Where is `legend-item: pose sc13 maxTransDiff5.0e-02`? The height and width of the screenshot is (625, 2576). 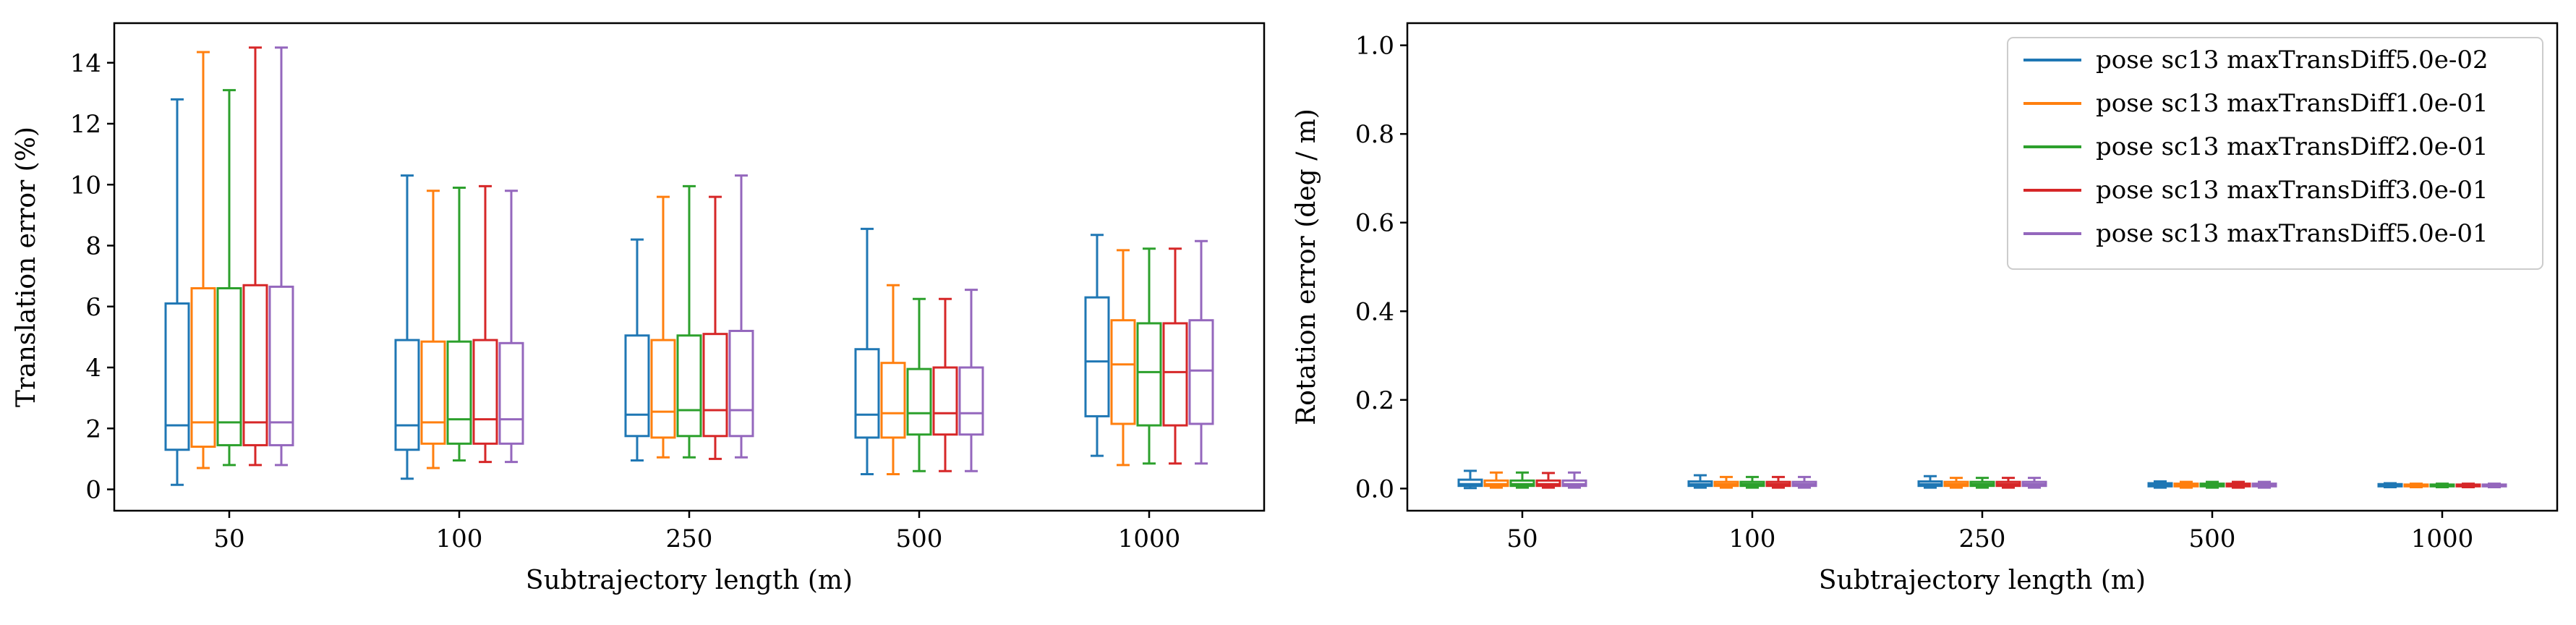
legend-item: pose sc13 maxTransDiff5.0e-02 is located at coordinates (2255, 60).